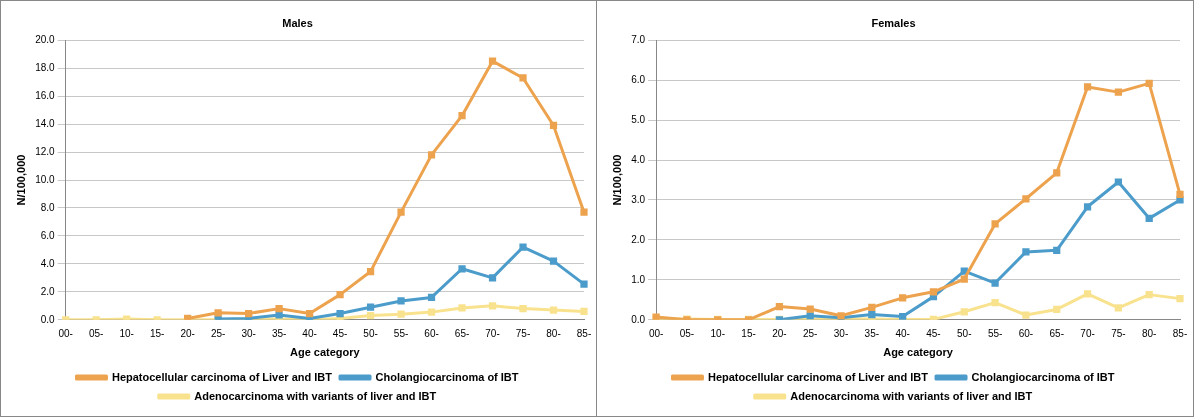 The image size is (1198, 419). What do you see at coordinates (45, 123) in the screenshot?
I see `y-tick-label: 14.0` at bounding box center [45, 123].